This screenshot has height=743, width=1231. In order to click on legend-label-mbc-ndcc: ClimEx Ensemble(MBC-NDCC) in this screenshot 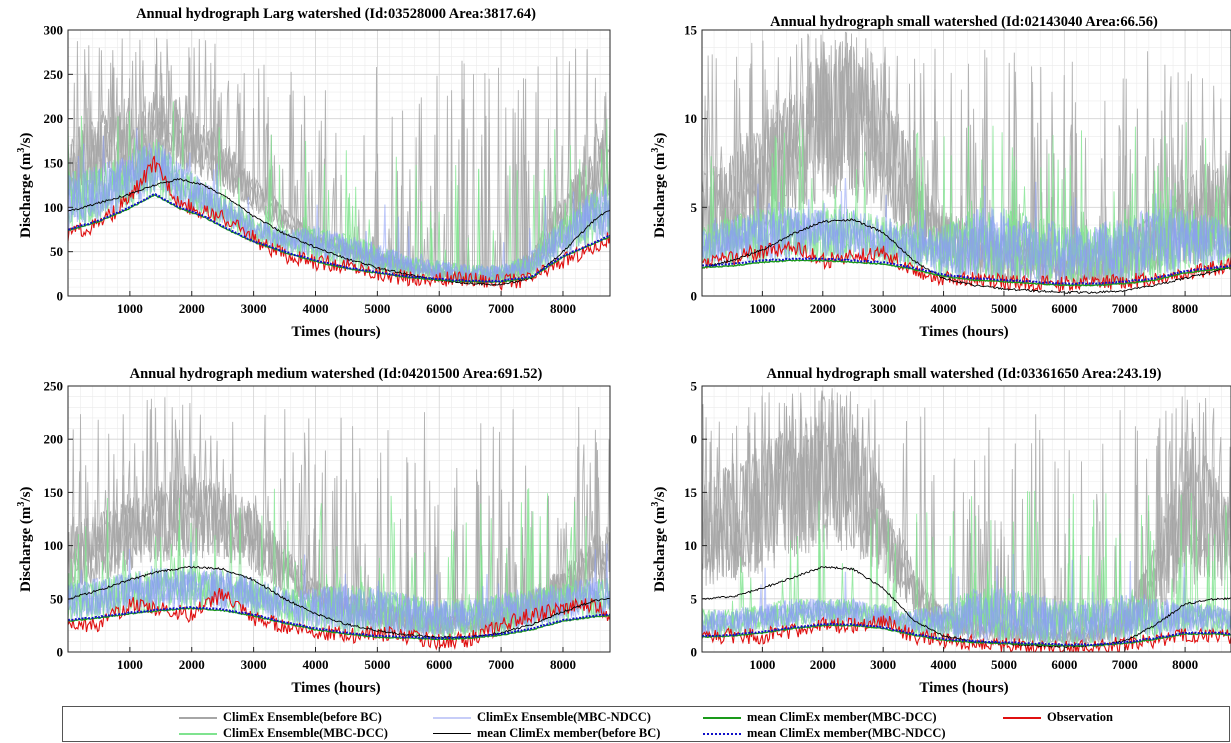, I will do `click(564, 717)`.